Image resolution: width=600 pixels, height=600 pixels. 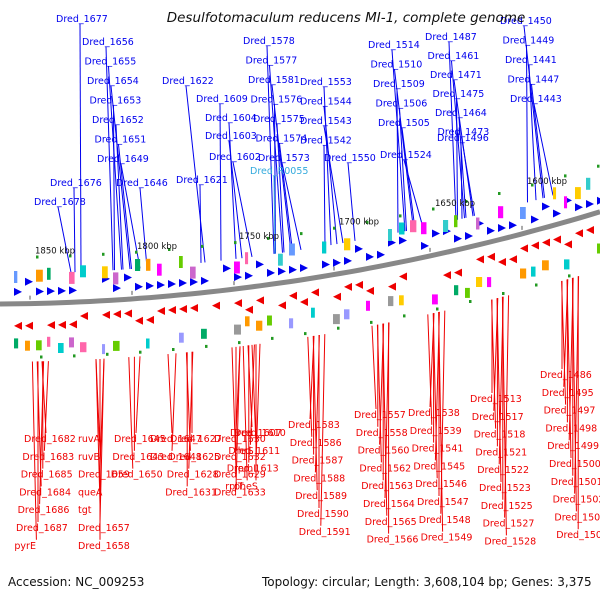 What do you see at coordinates (108, 42) in the screenshot?
I see `forward-gene-label: Dred_1656` at bounding box center [108, 42].